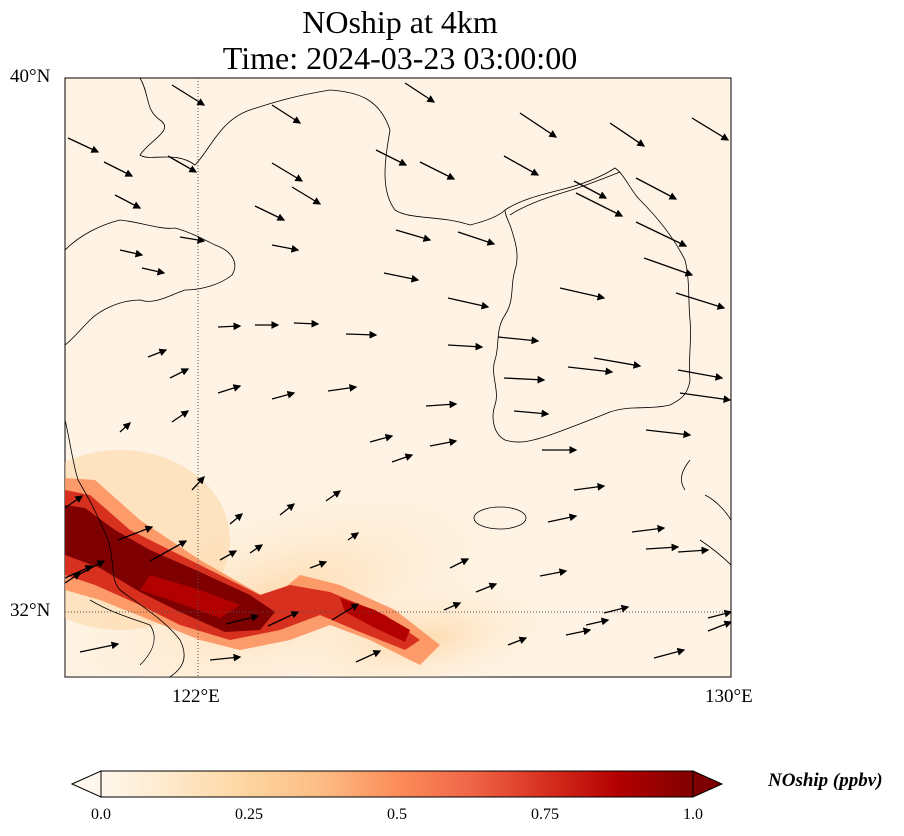 This screenshot has width=904, height=836. I want to click on lon-tick-130E: 130°E, so click(729, 696).